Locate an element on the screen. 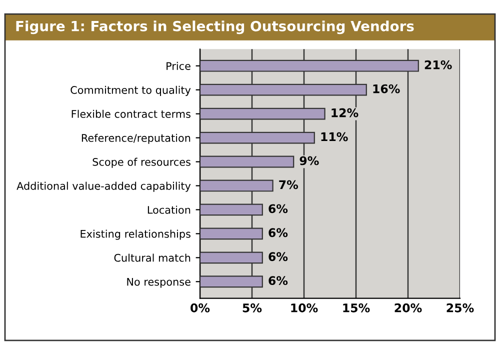 The width and height of the screenshot is (500, 351). data-label: 16% is located at coordinates (386, 89).